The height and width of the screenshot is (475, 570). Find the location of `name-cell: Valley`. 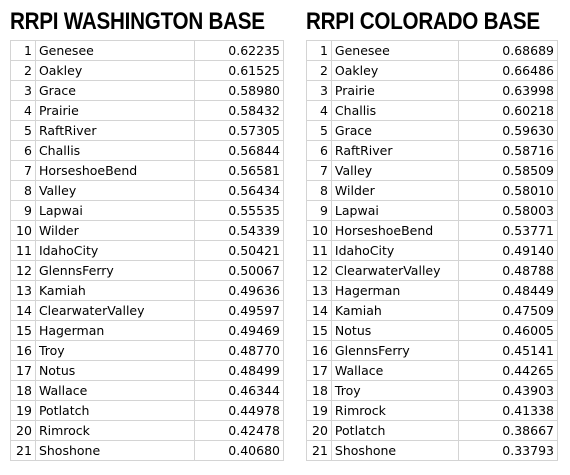

name-cell: Valley is located at coordinates (395, 170).